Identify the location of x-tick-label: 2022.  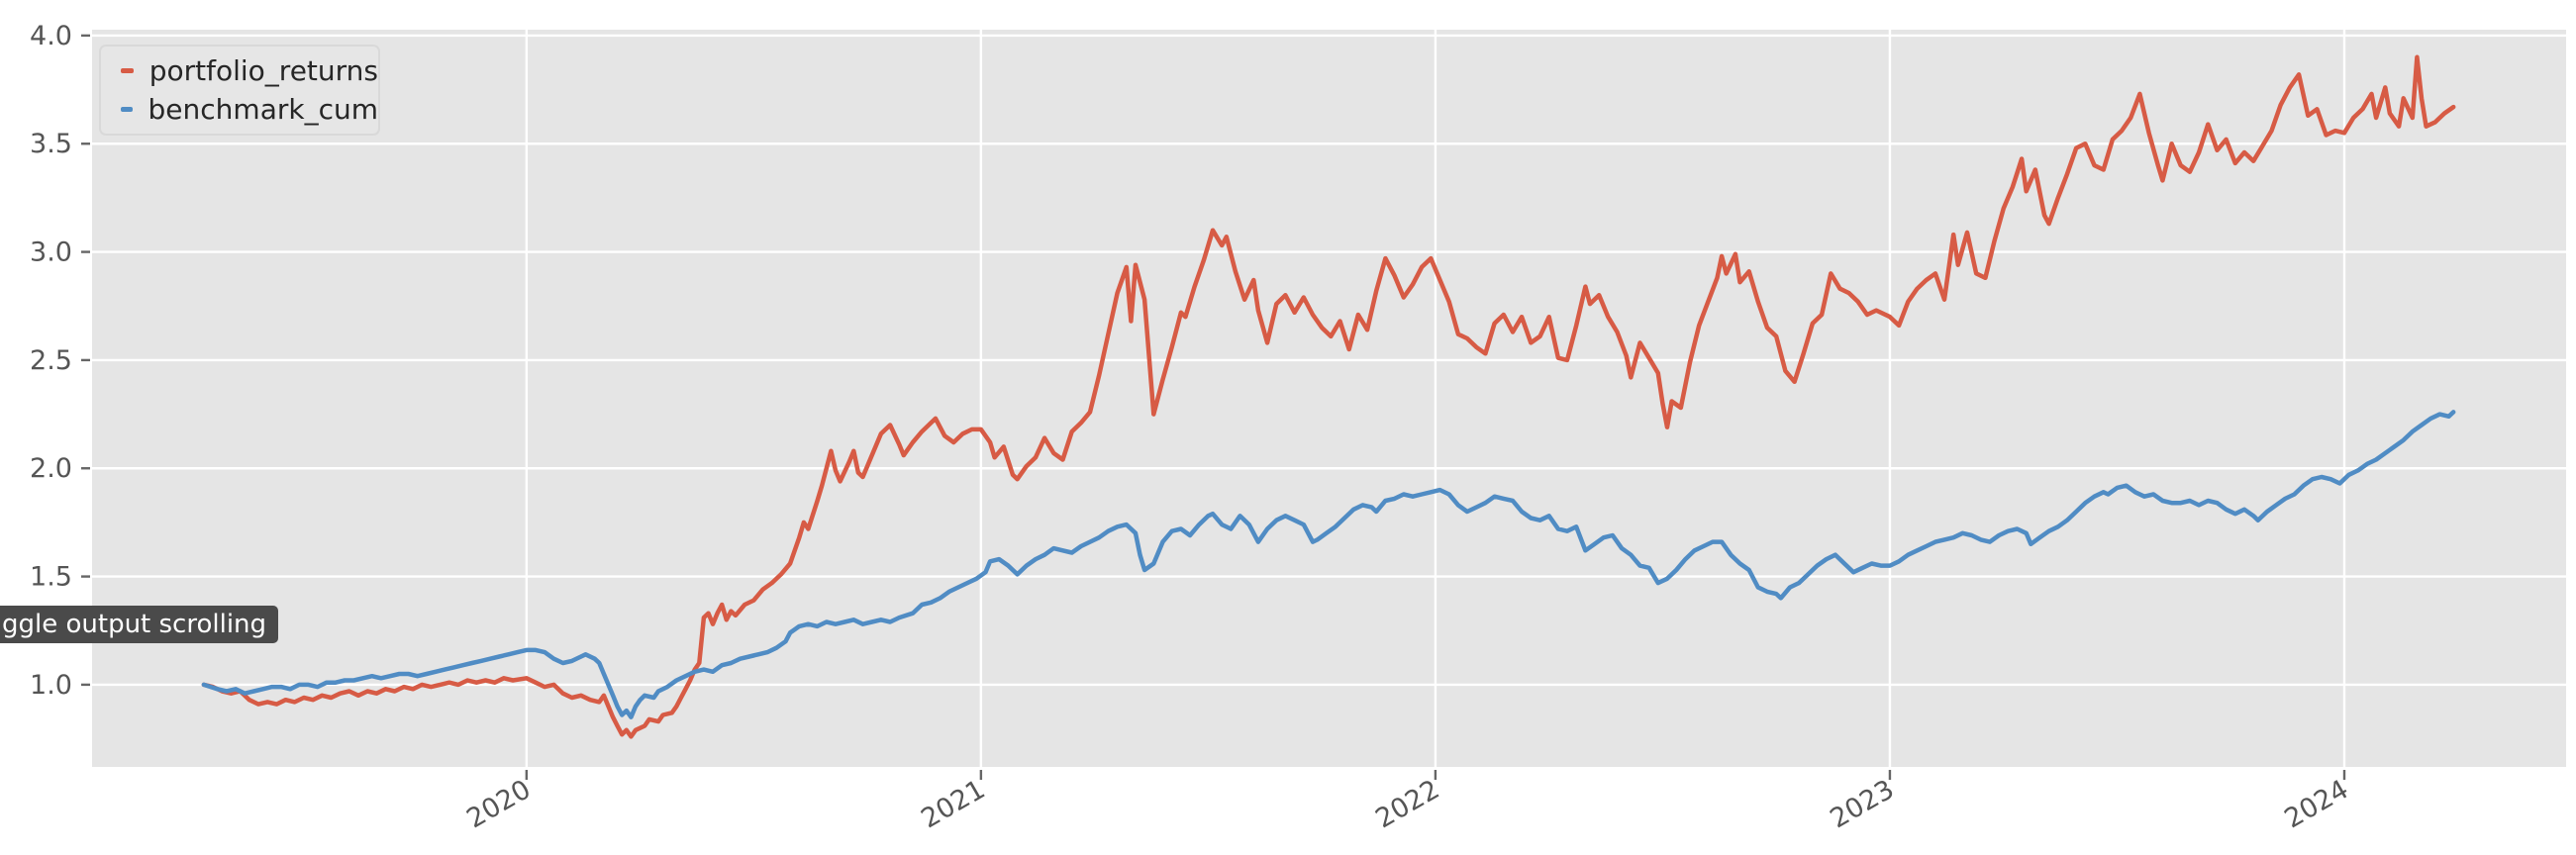
(1407, 804).